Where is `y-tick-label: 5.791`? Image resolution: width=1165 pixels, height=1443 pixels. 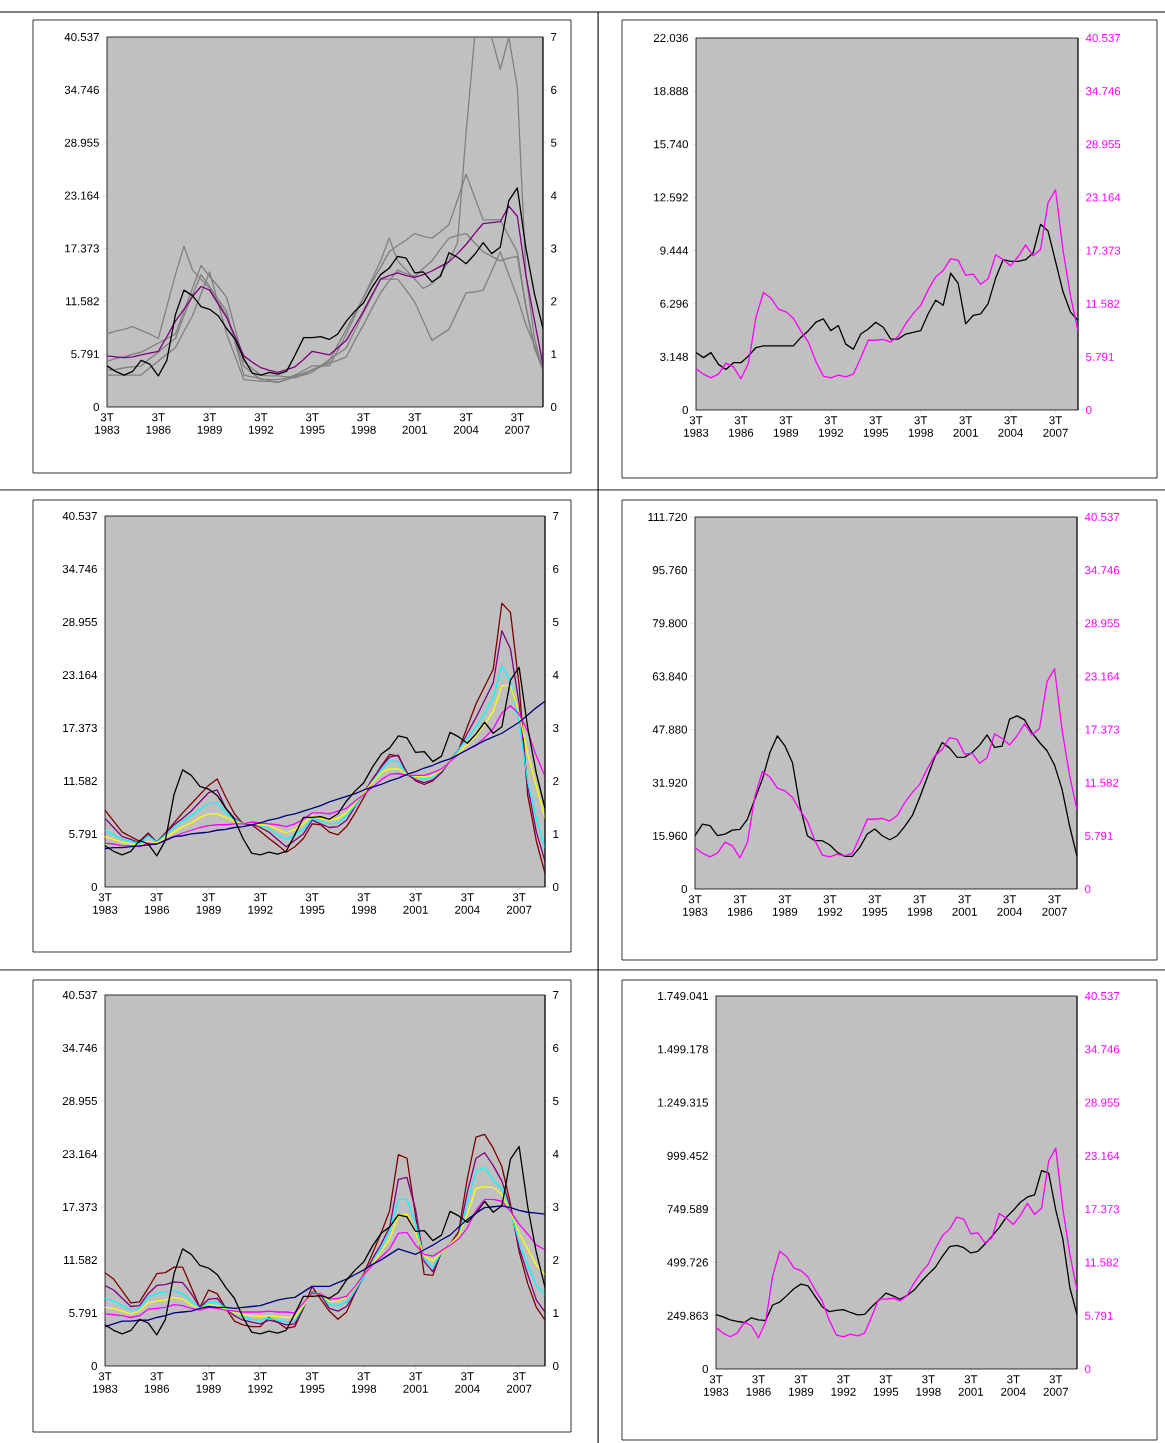 y-tick-label: 5.791 is located at coordinates (83, 834).